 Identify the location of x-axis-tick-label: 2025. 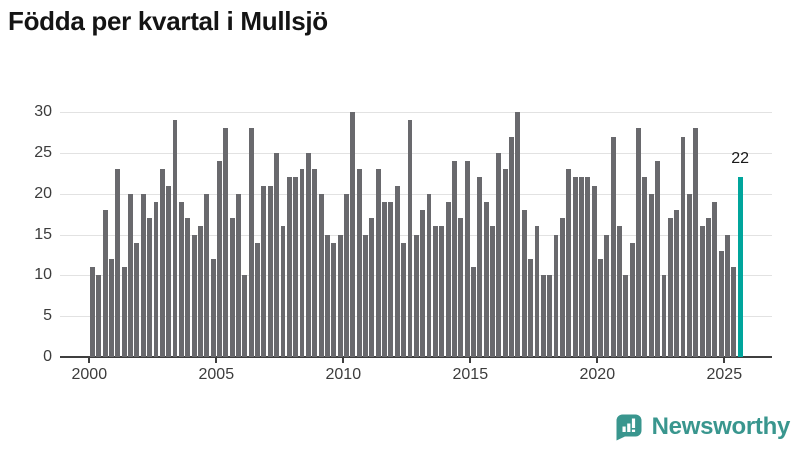
(724, 374).